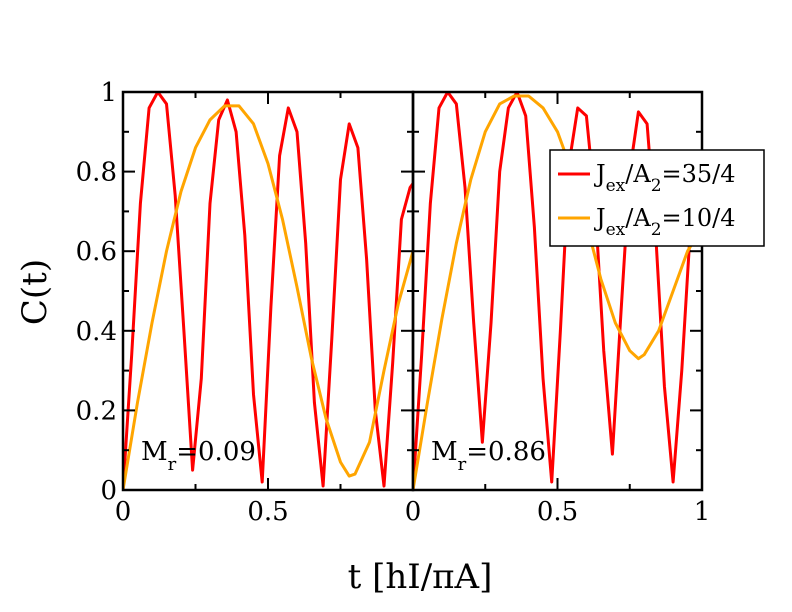 The height and width of the screenshot is (612, 792). Describe the element at coordinates (664, 222) in the screenshot. I see `legend-label-2: Jex/A2=10/4` at that location.